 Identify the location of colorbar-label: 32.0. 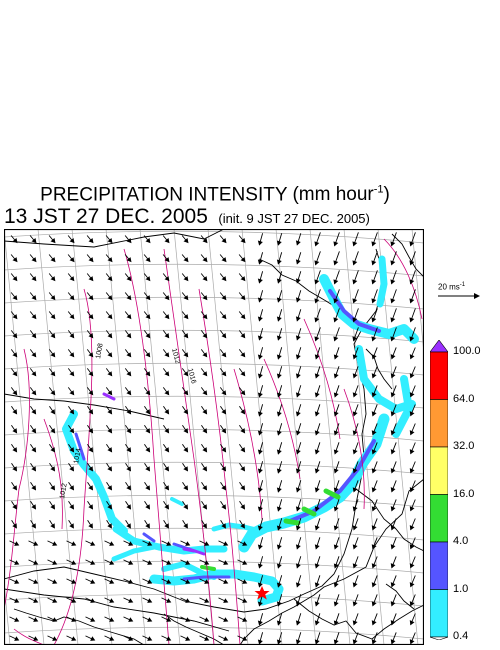
(464, 446).